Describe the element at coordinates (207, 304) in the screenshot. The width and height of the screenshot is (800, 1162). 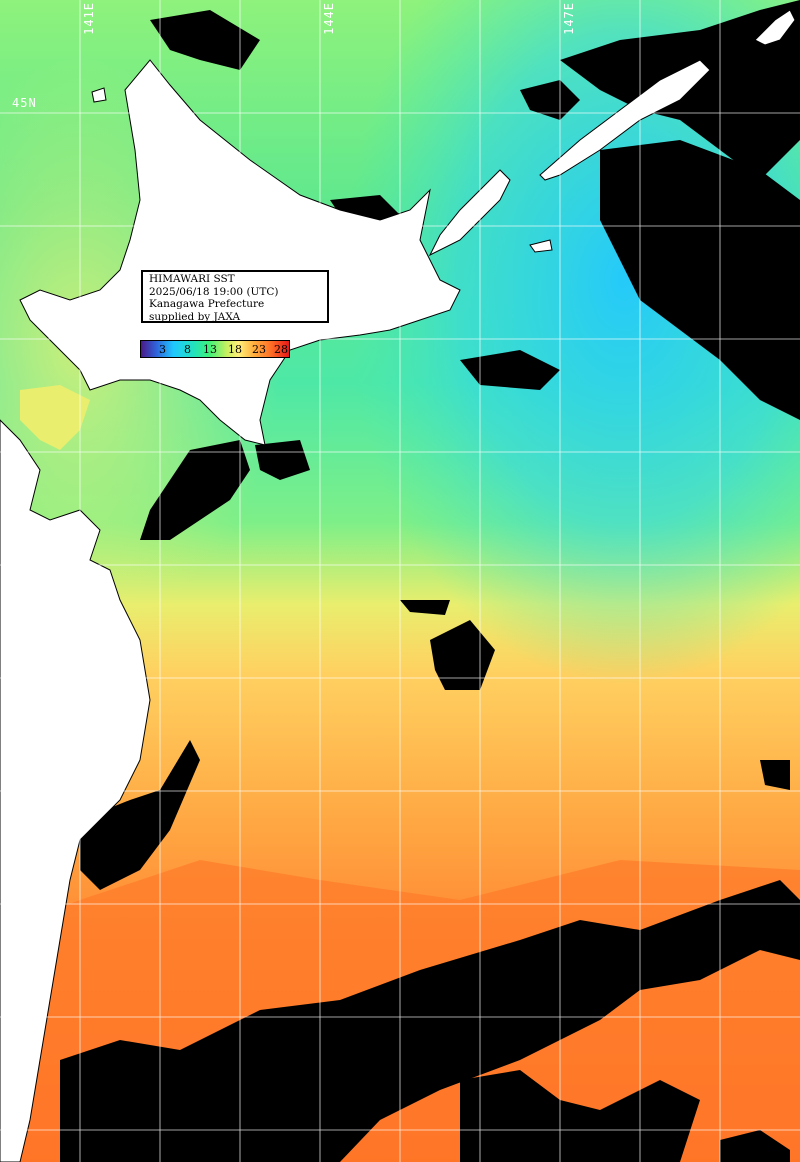
I see `info-region: Kanagawa Prefecture` at that location.